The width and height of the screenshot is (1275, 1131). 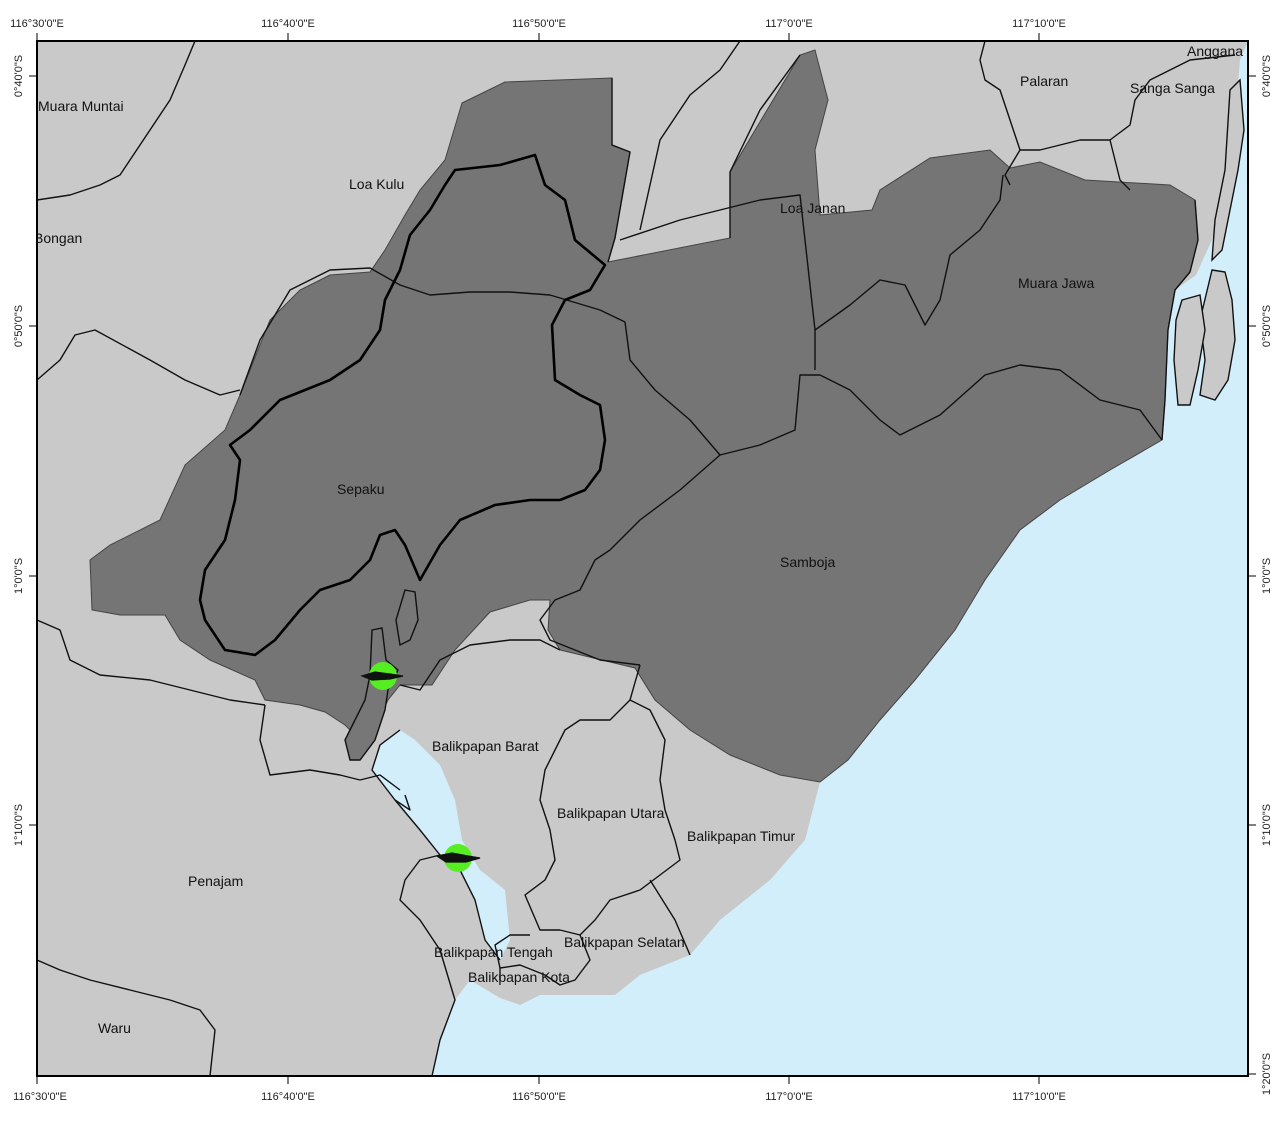 I want to click on place-label: Sanga Sanga, so click(x=1172, y=88).